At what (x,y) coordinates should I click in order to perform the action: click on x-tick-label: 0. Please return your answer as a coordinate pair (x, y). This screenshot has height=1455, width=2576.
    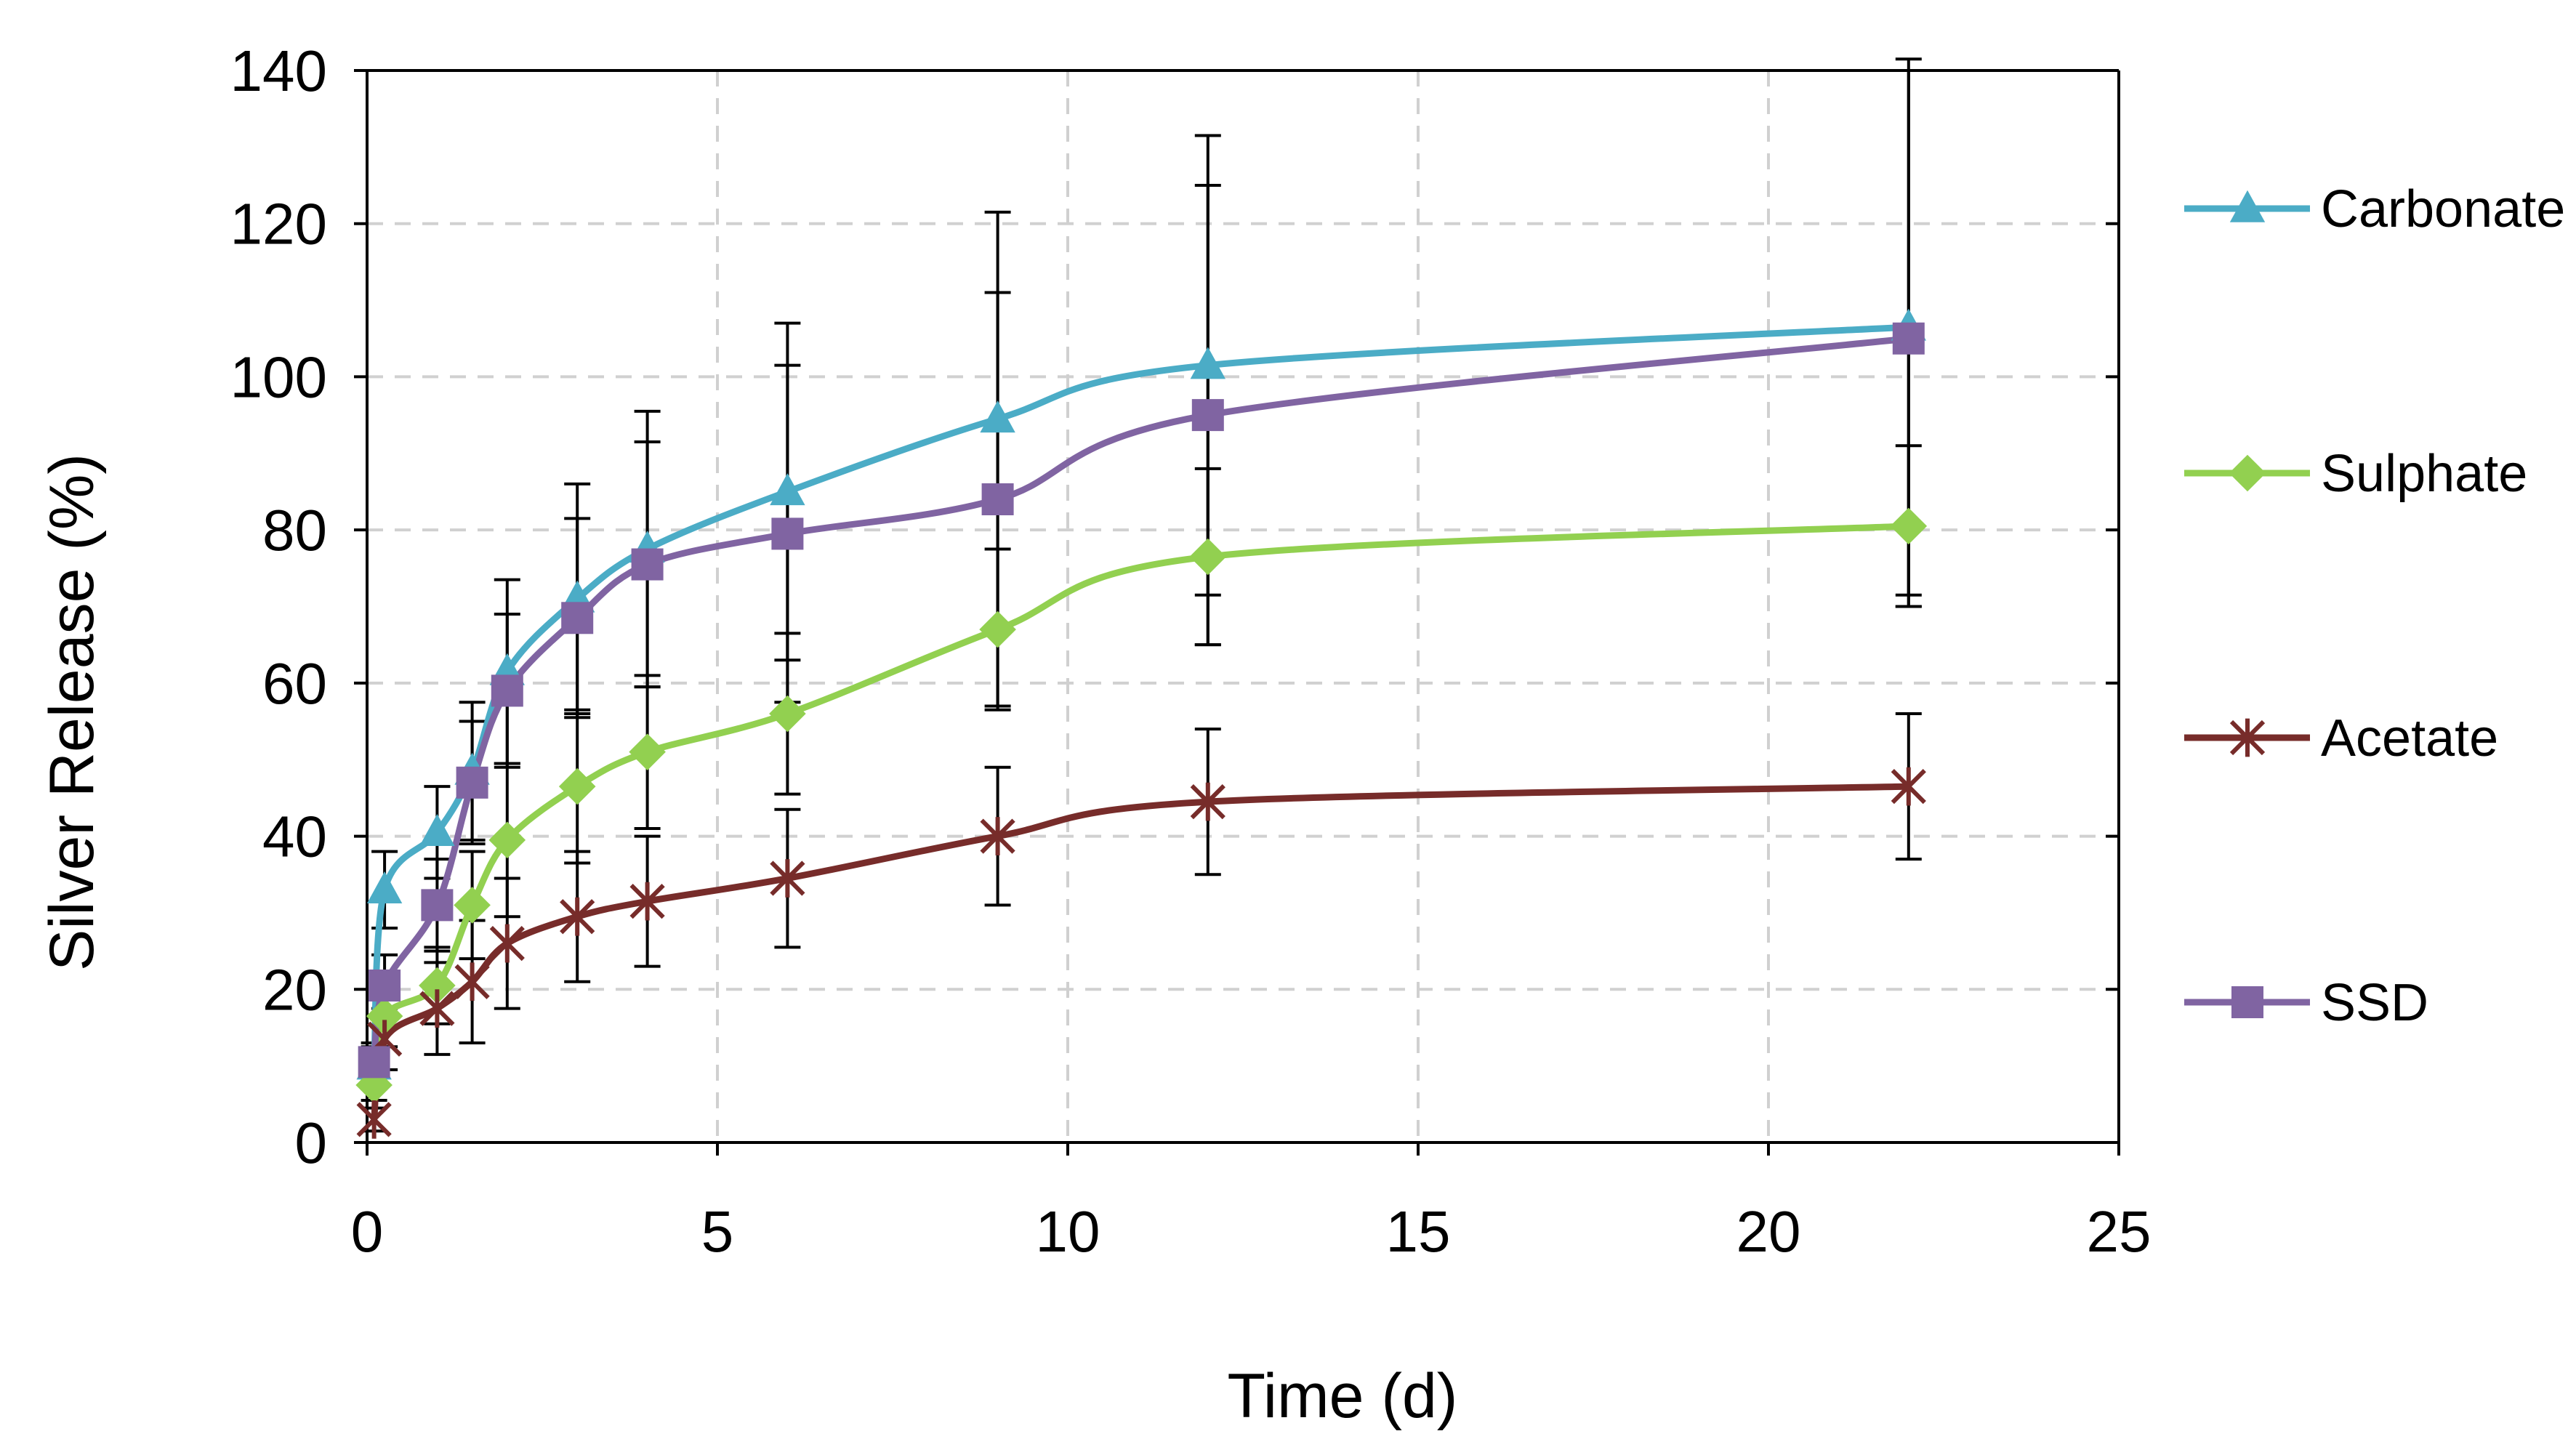
    Looking at the image, I should click on (367, 1231).